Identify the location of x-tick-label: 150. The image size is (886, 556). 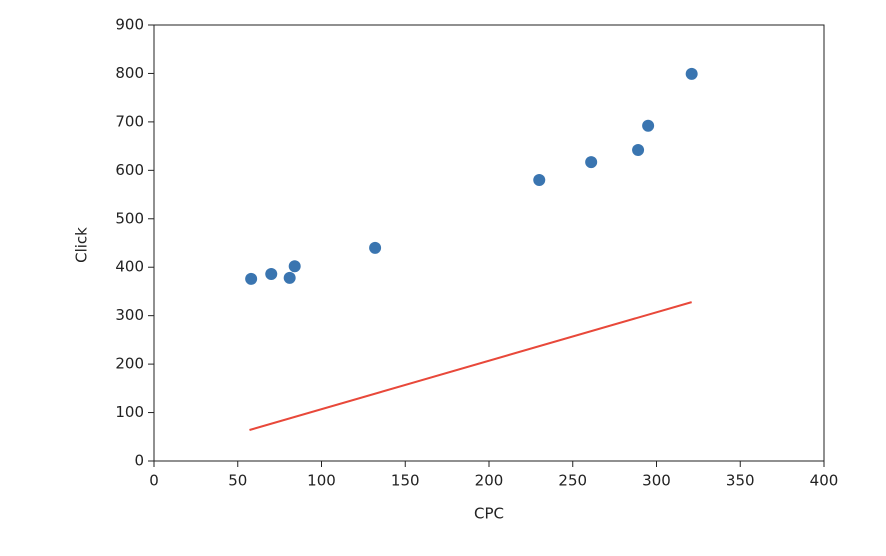
(405, 481).